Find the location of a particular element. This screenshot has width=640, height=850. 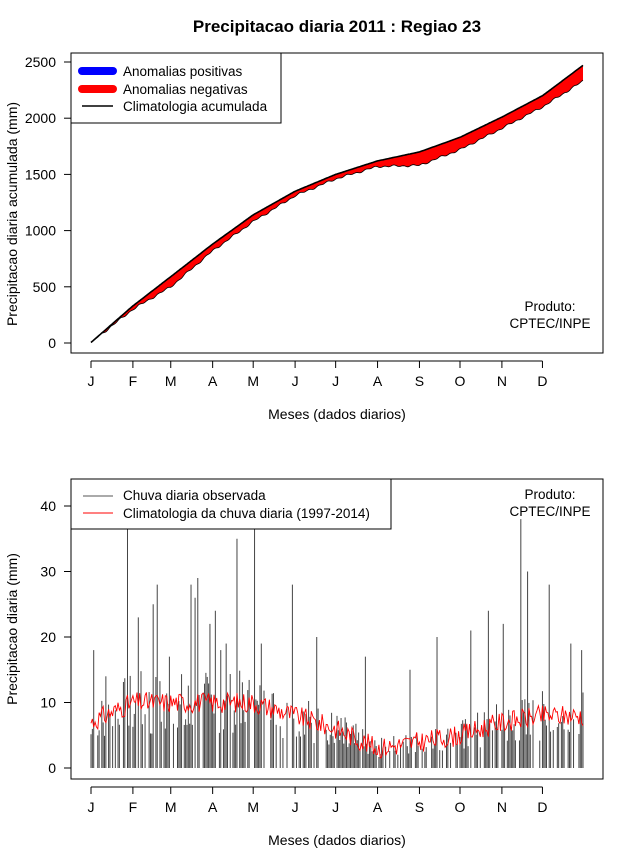

legend-label-observed: Chuva diaria observada is located at coordinates (194, 495).